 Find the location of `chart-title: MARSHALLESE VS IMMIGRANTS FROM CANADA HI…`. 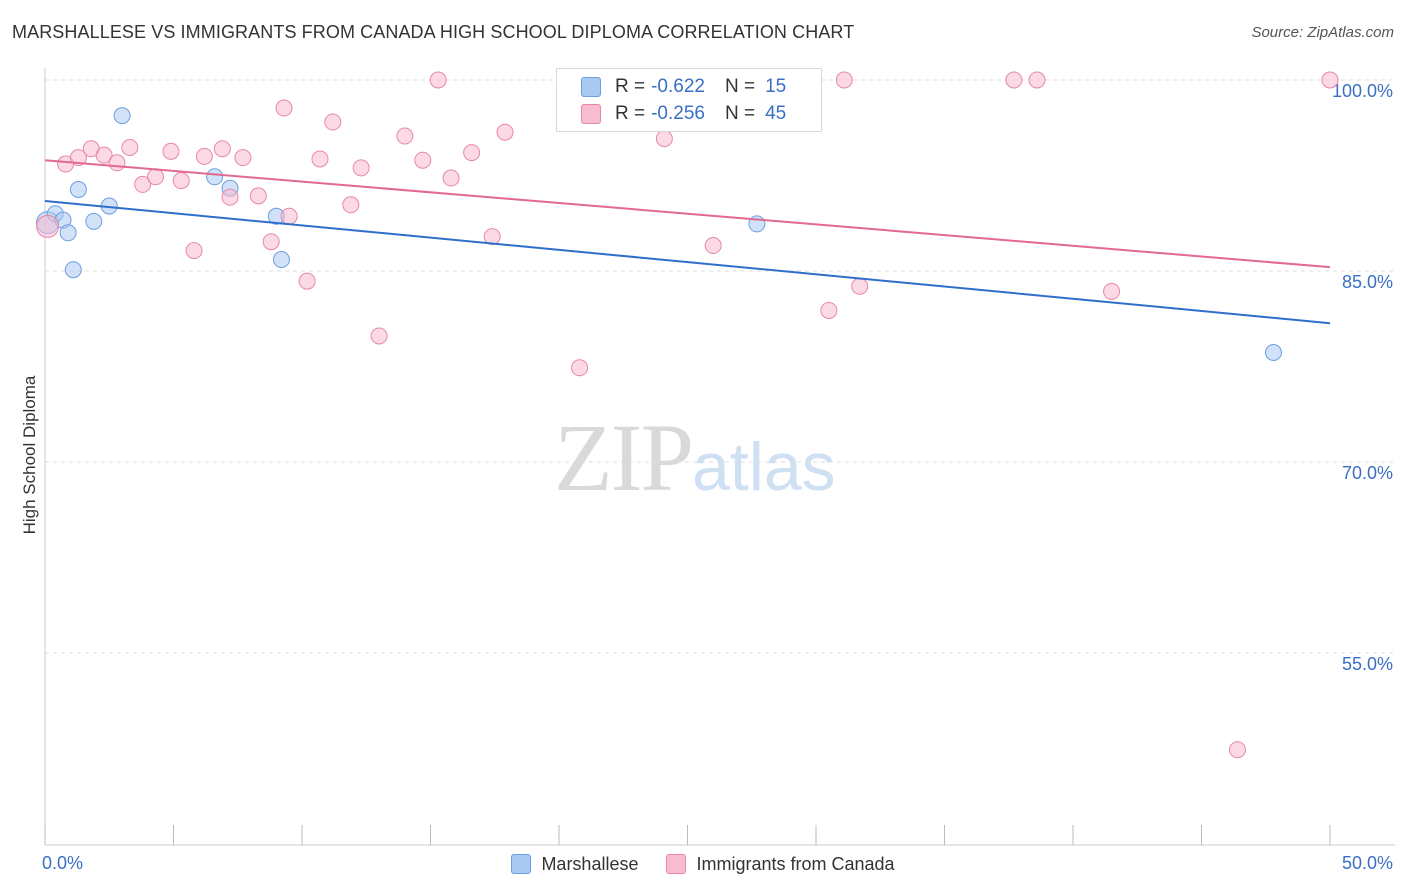

chart-title: MARSHALLESE VS IMMIGRANTS FROM CANADA HI… is located at coordinates (433, 32).